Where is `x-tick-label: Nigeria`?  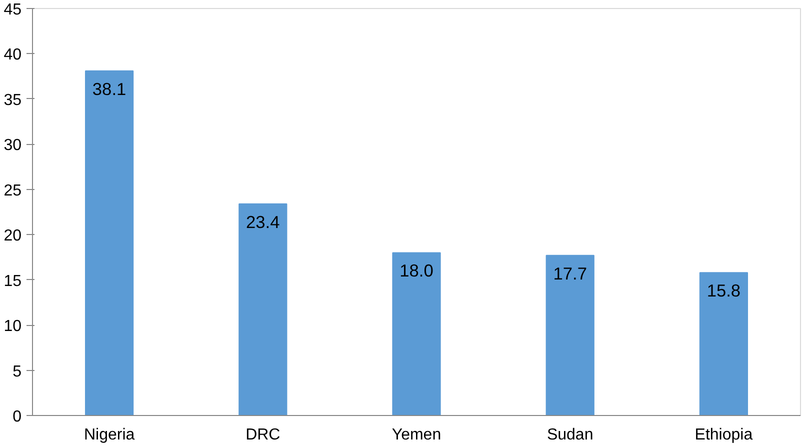
x-tick-label: Nigeria is located at coordinates (109, 435).